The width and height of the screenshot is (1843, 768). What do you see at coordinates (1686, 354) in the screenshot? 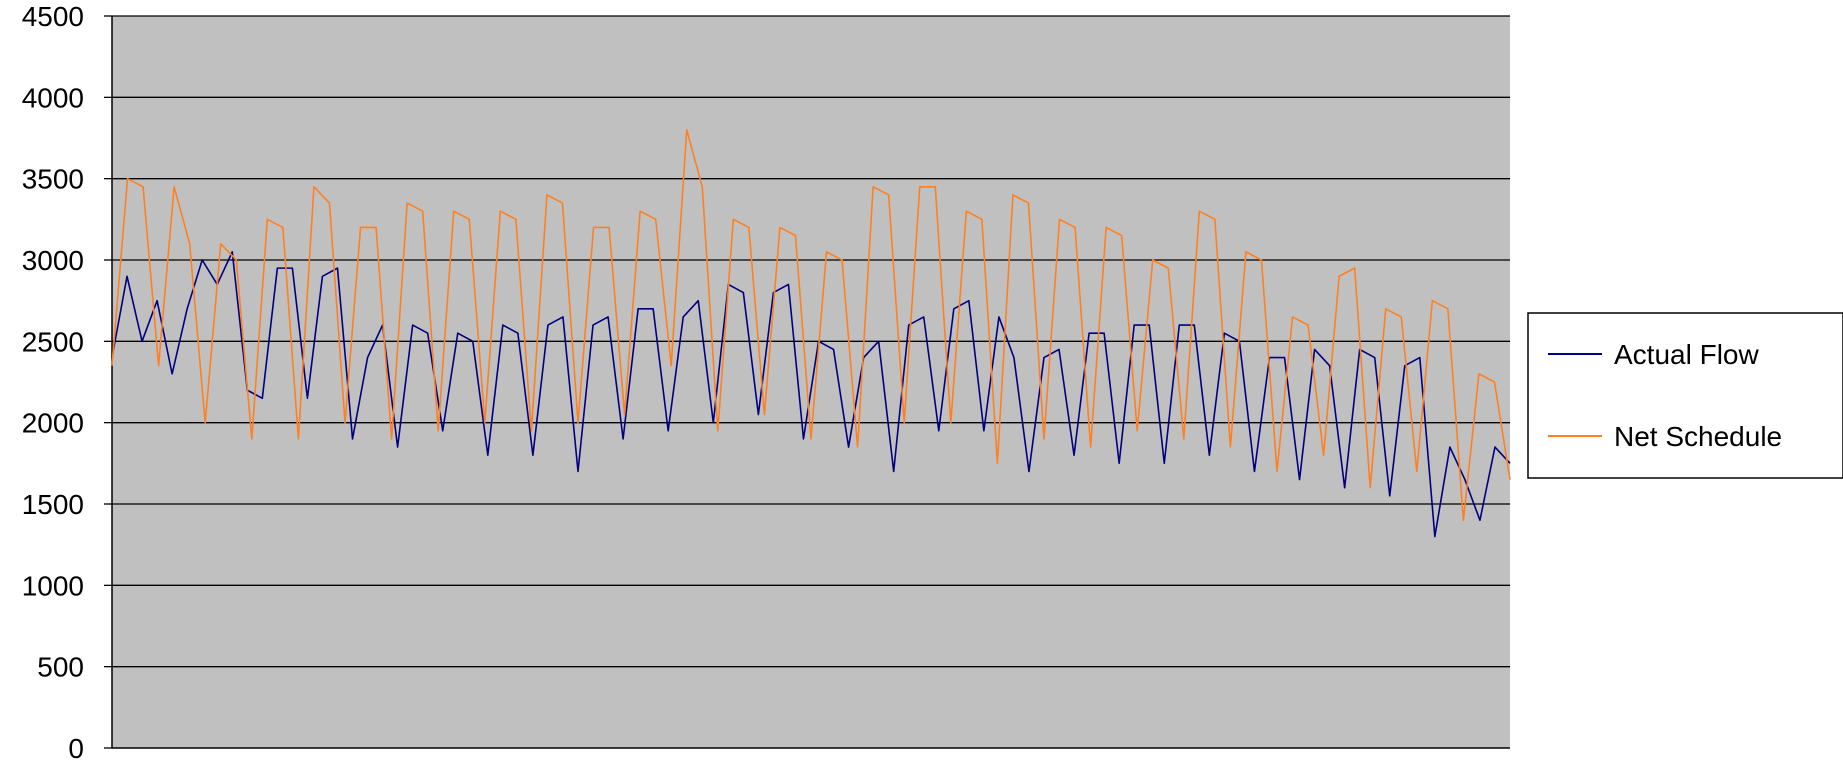
I see `legend-label-actual-flow: Actual Flow` at bounding box center [1686, 354].